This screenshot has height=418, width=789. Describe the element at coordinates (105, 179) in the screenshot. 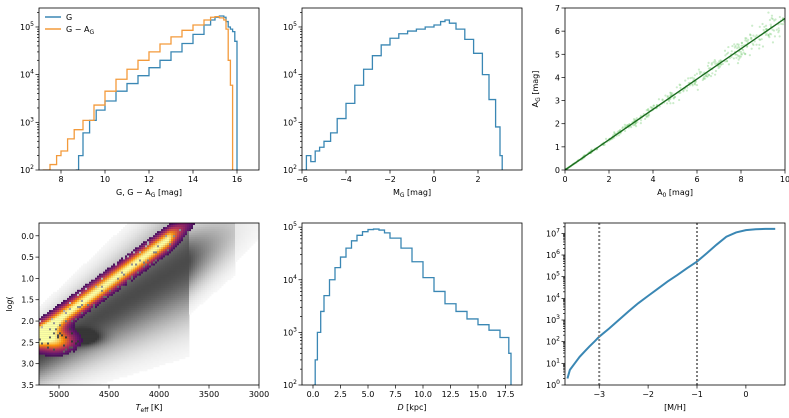

I see `p1-xtick-label-1: 10` at that location.